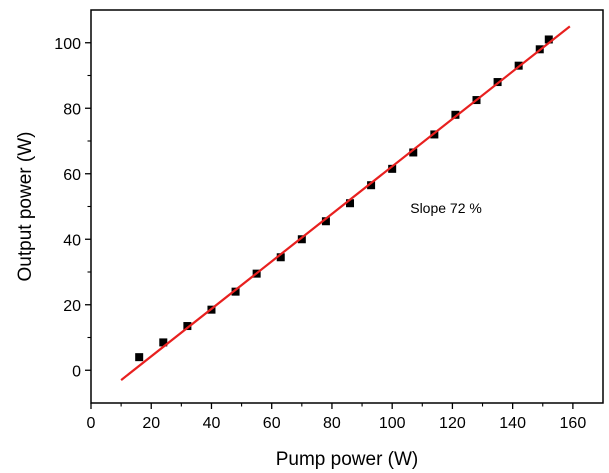  What do you see at coordinates (332, 423) in the screenshot?
I see `x-tick-label: 80` at bounding box center [332, 423].